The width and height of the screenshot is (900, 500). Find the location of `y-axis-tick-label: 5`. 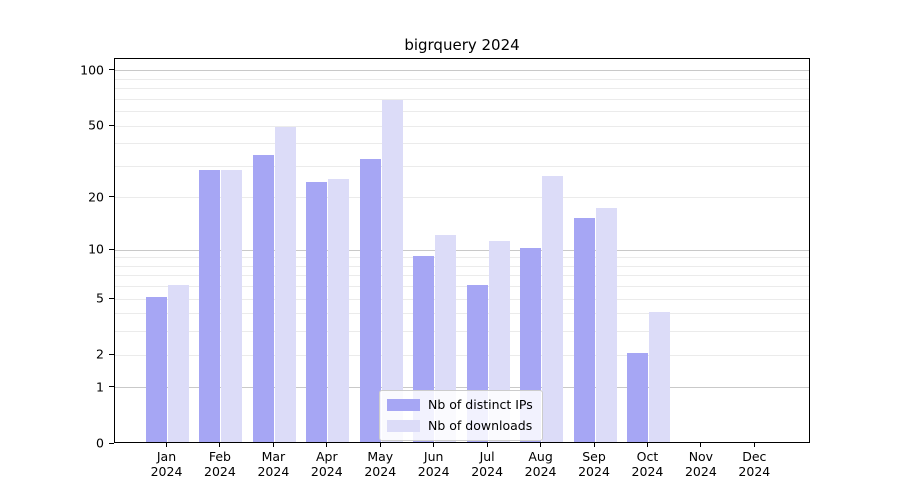

y-axis-tick-label: 5 is located at coordinates (100, 298).